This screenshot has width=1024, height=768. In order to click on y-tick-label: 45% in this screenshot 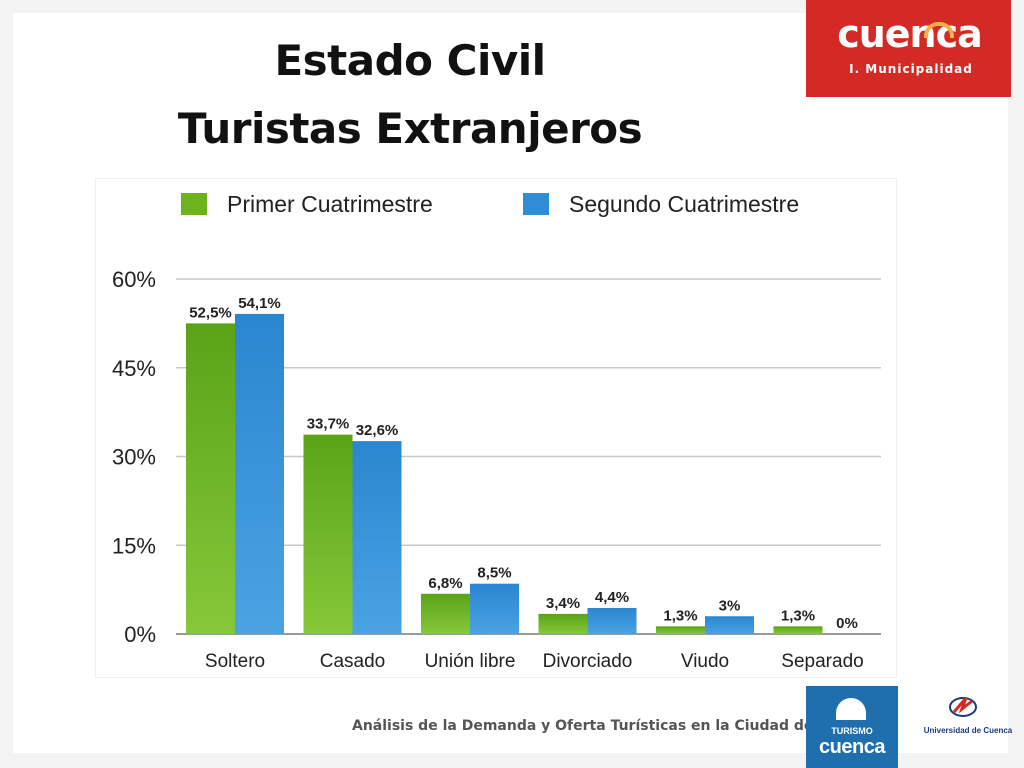, I will do `click(134, 368)`.